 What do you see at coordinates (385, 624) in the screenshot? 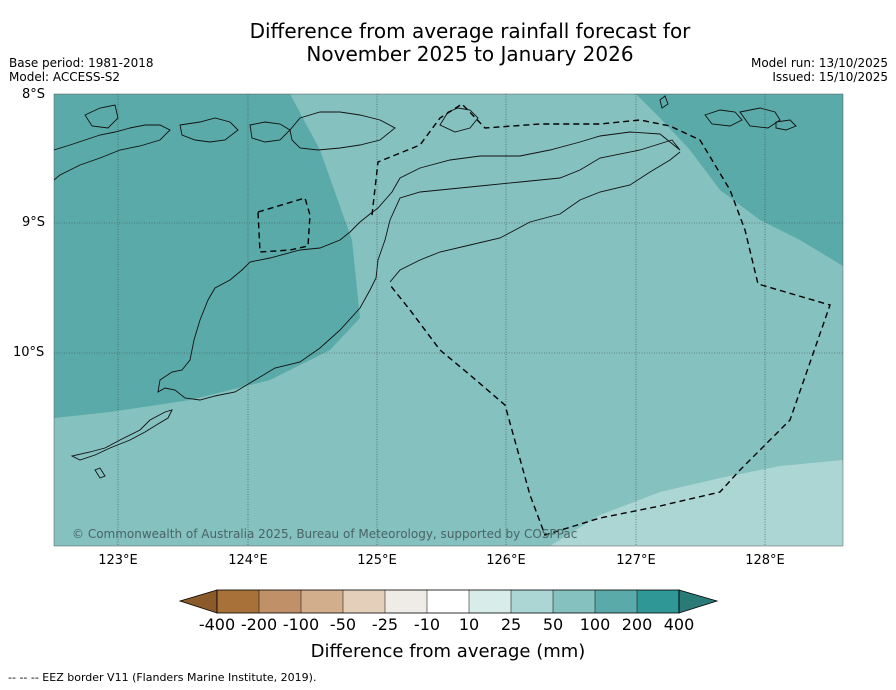
I see `colorbar-tick: -25` at bounding box center [385, 624].